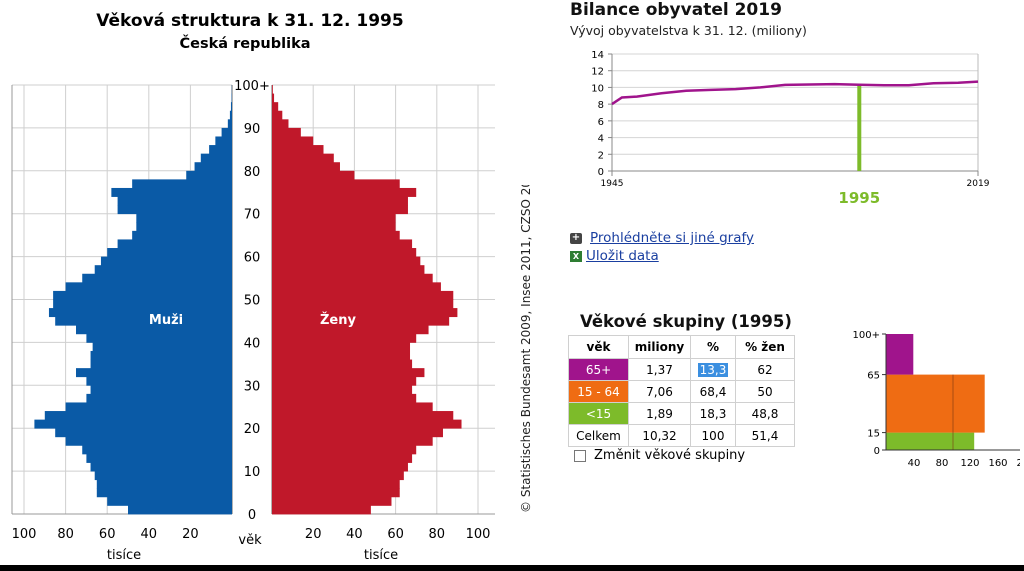 This screenshot has width=1024, height=571. What do you see at coordinates (149, 534) in the screenshot?
I see `x-tick-label: 40` at bounding box center [149, 534].